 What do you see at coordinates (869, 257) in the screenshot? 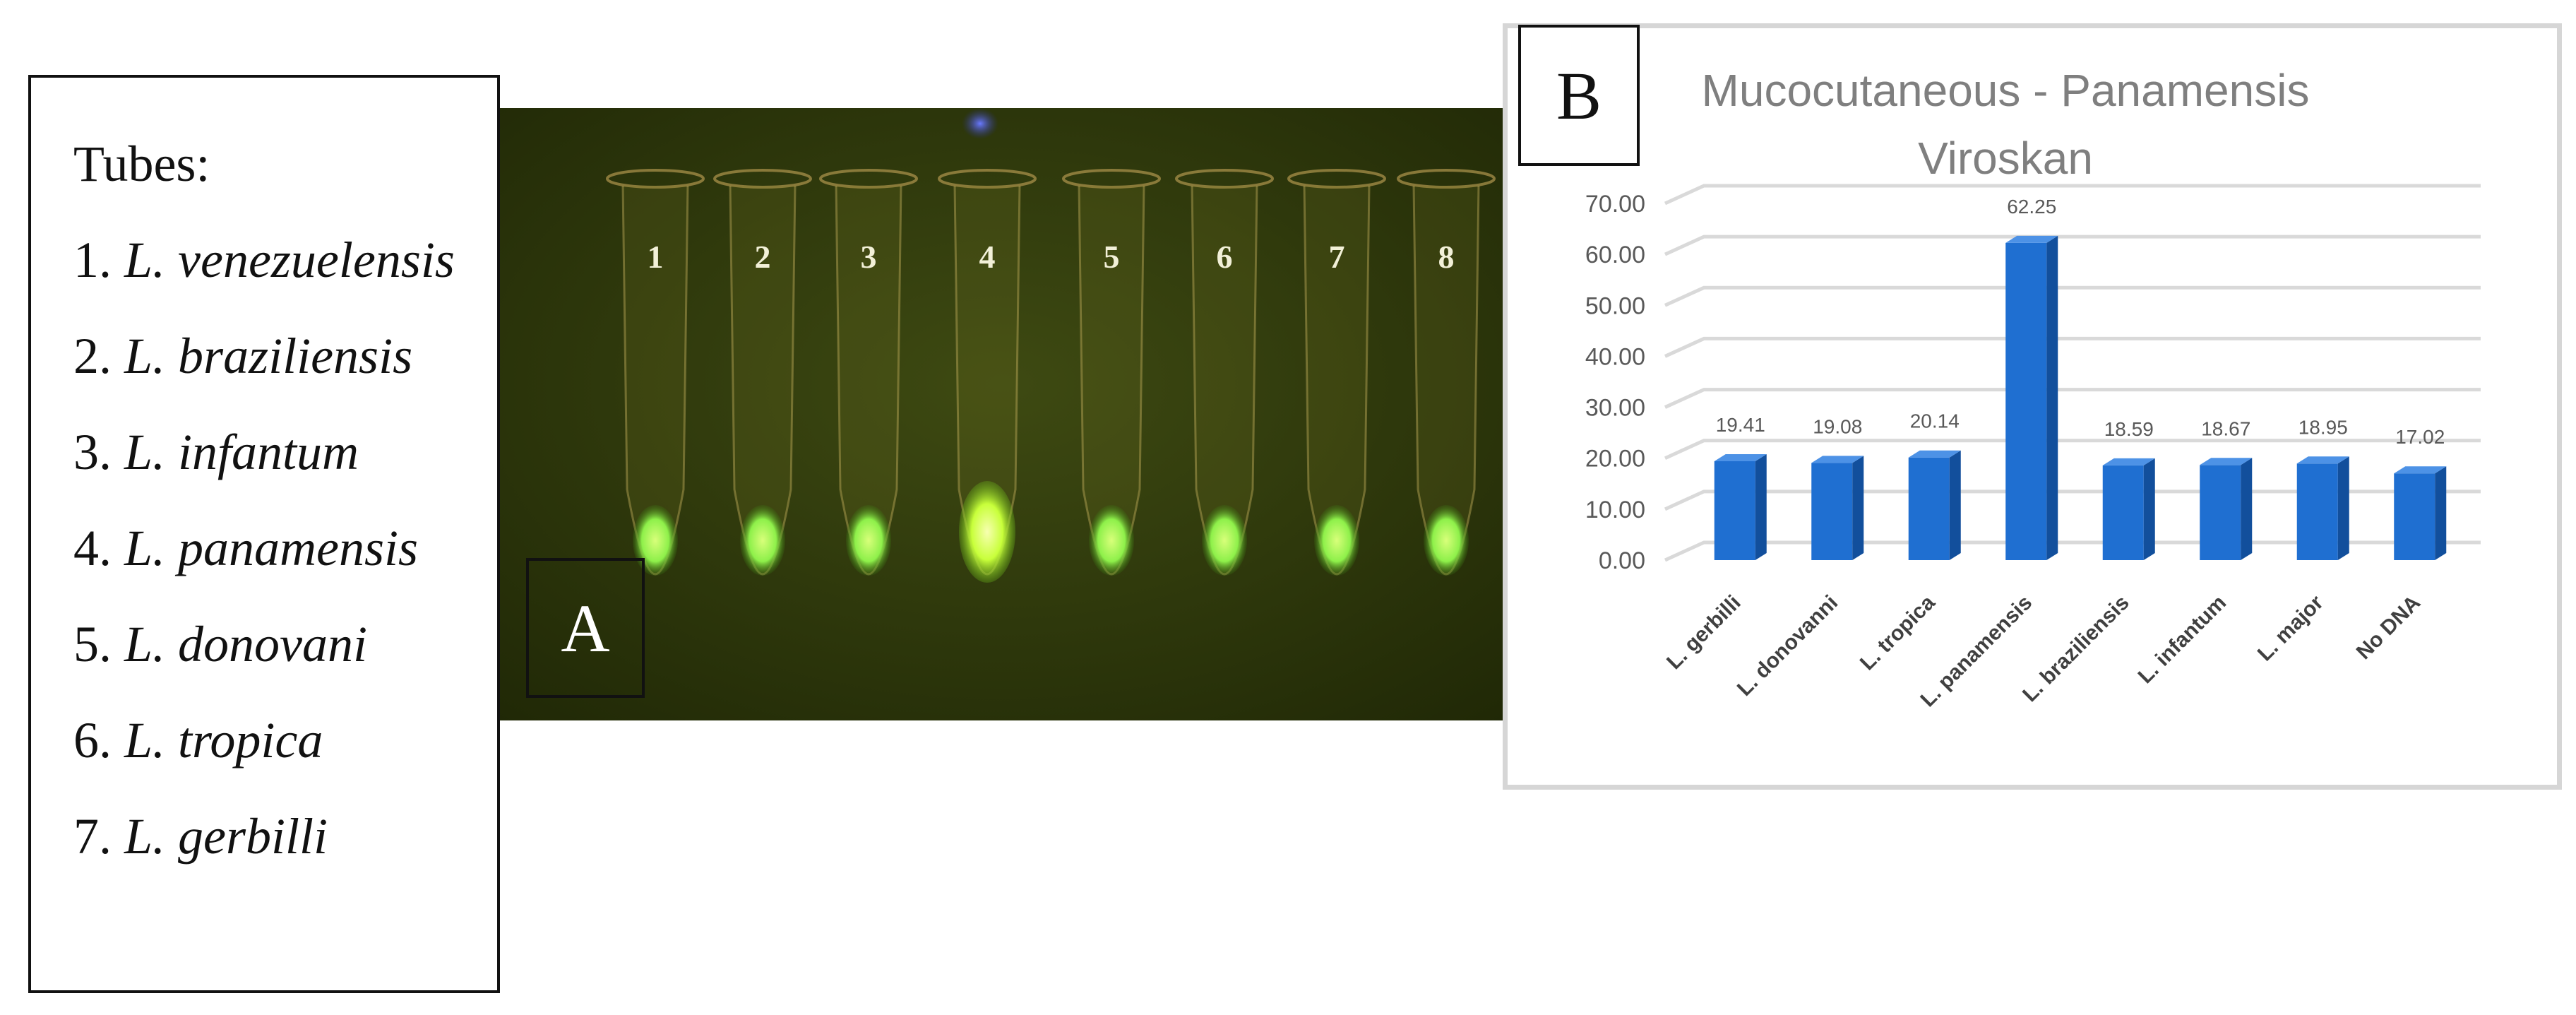
I see `tube-number-label: 3` at bounding box center [869, 257].